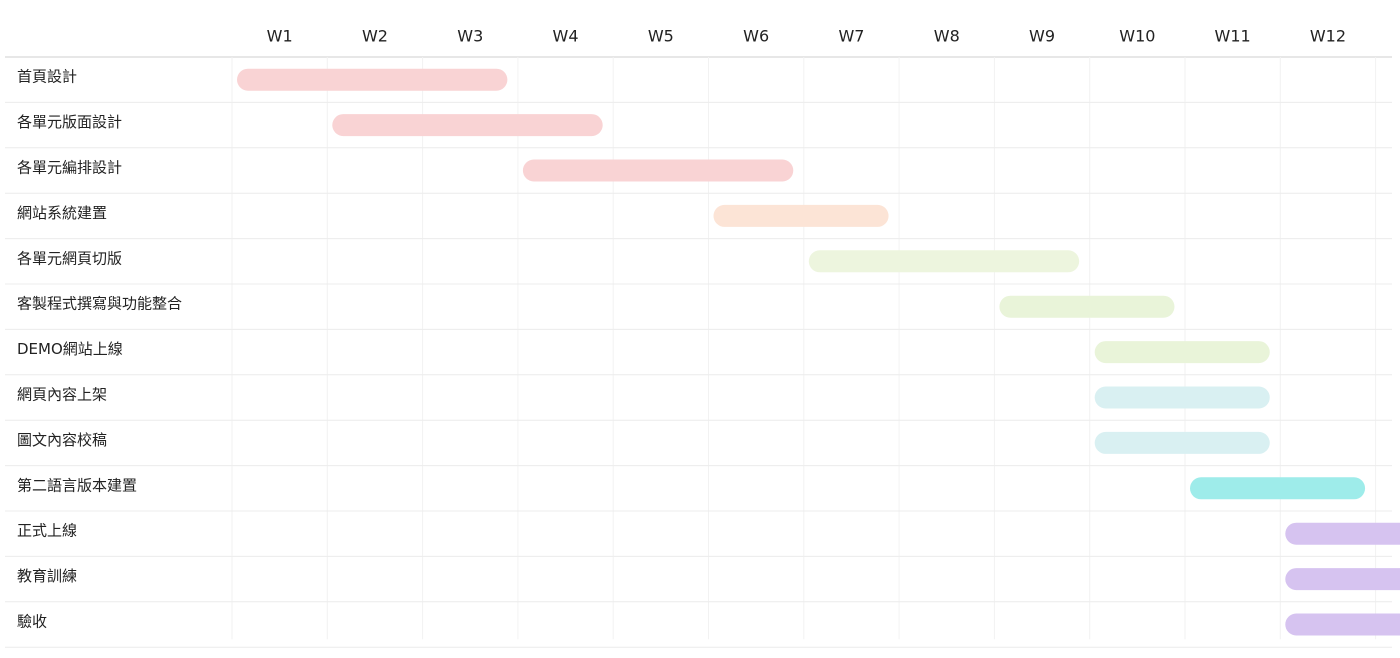 Image resolution: width=1400 pixels, height=658 pixels. Describe the element at coordinates (47, 77) in the screenshot. I see `task-label: 首頁設計` at that location.